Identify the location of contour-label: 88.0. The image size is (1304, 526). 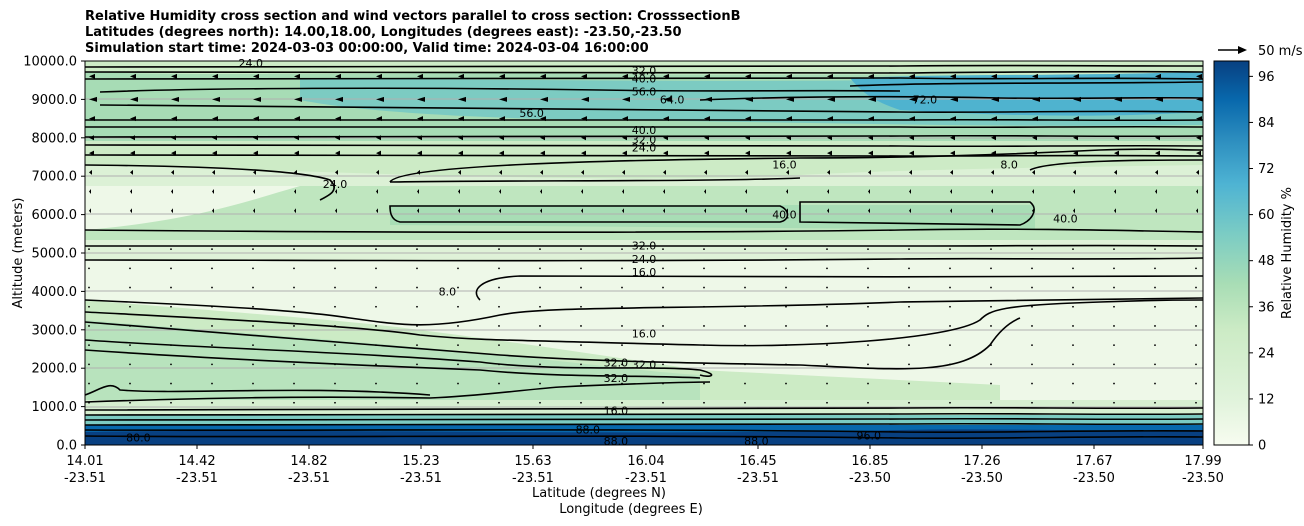
(588, 430).